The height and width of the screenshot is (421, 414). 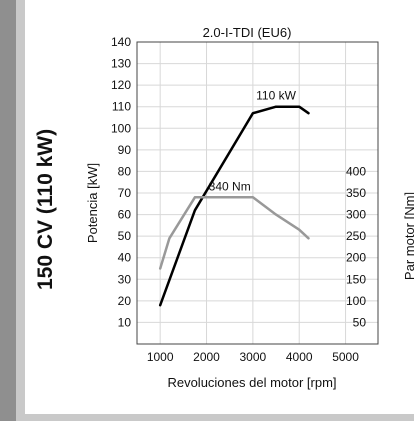 What do you see at coordinates (356, 215) in the screenshot?
I see `y-tick-label-right: 300` at bounding box center [356, 215].